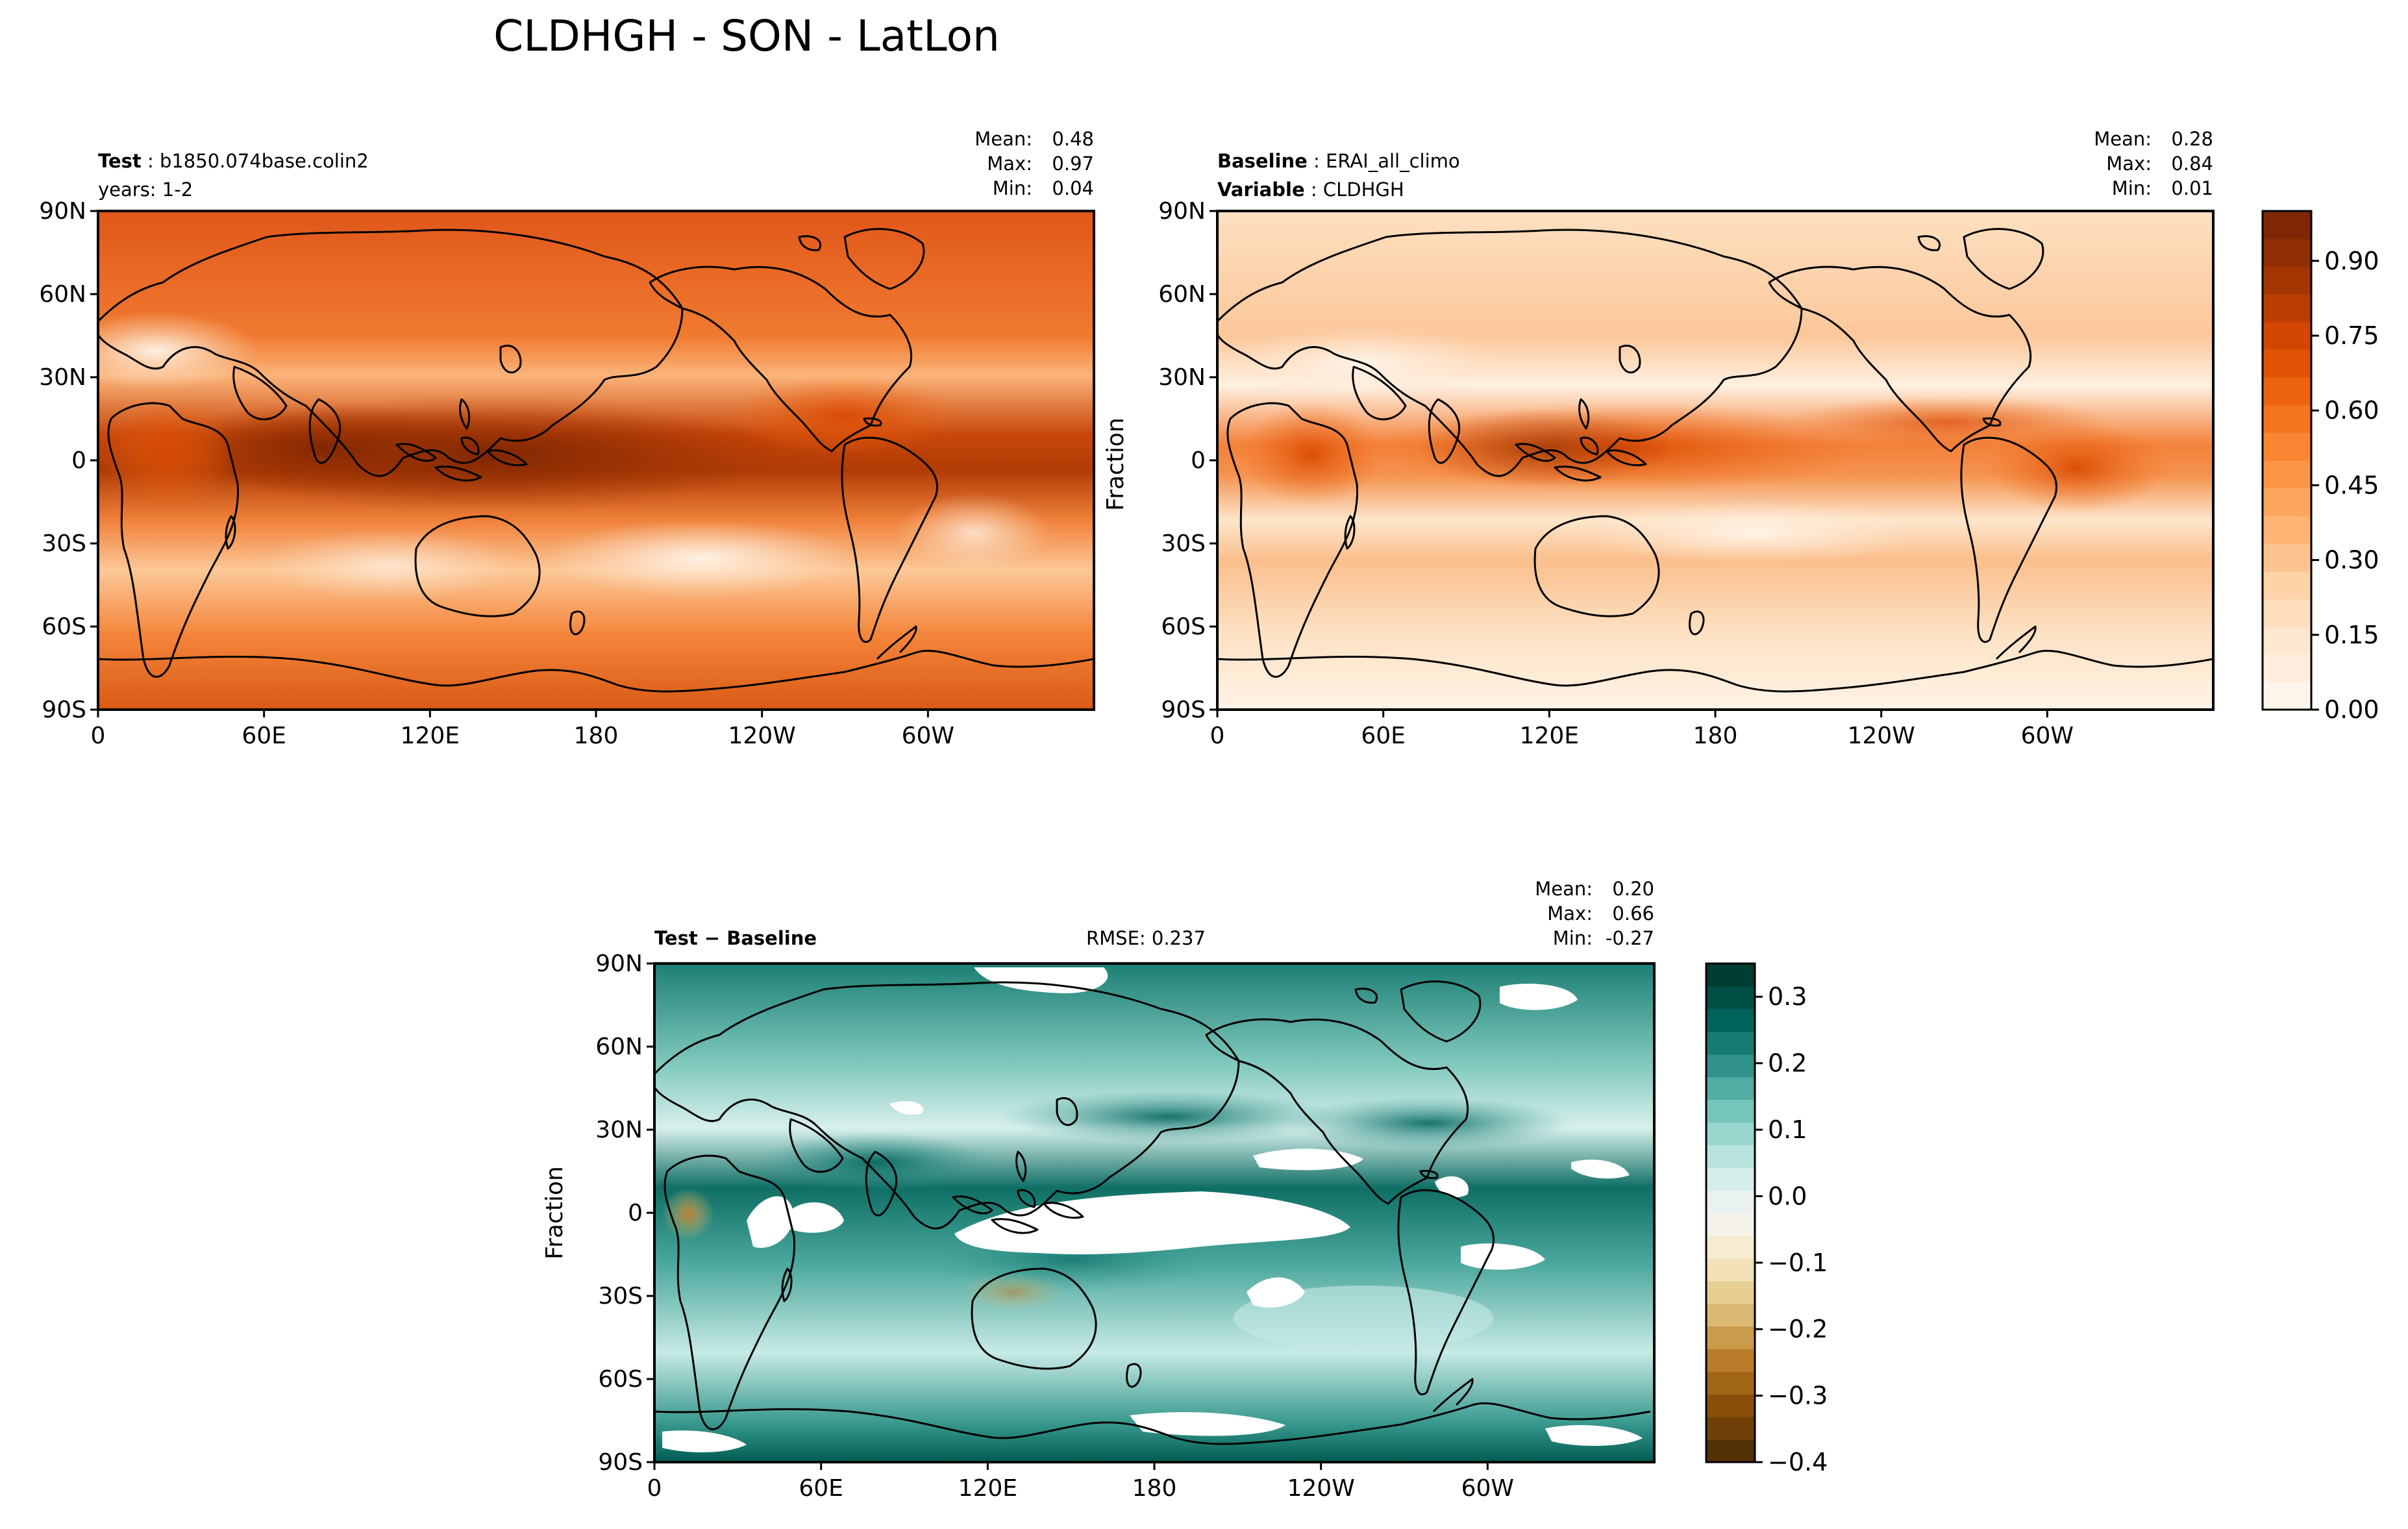 This screenshot has width=2408, height=1529. I want to click on test-lat-tick-label: 30N, so click(62, 377).